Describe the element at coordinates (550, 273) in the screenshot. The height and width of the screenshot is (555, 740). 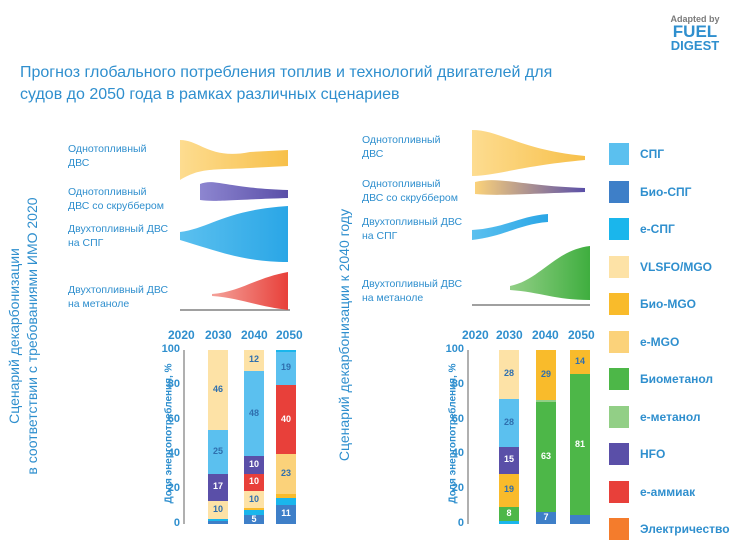
I see `right-flow-methanol` at that location.